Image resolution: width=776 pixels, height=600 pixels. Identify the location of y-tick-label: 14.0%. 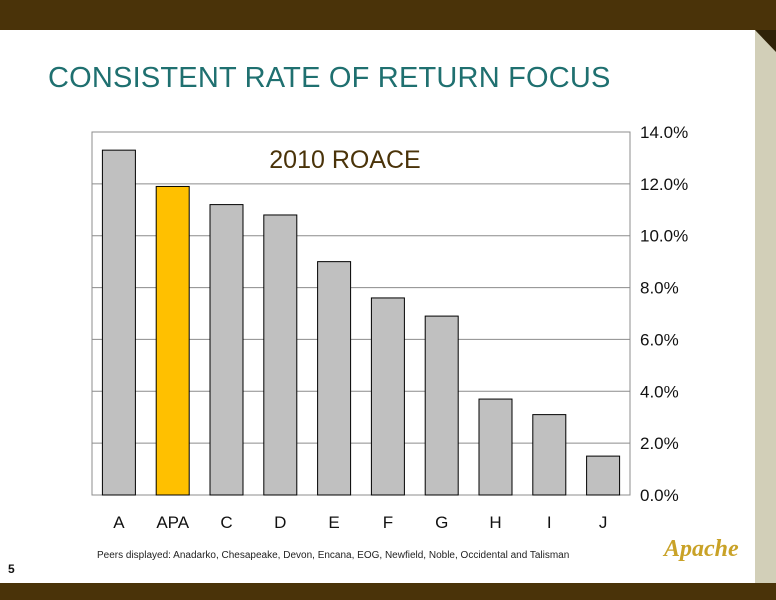
(664, 132).